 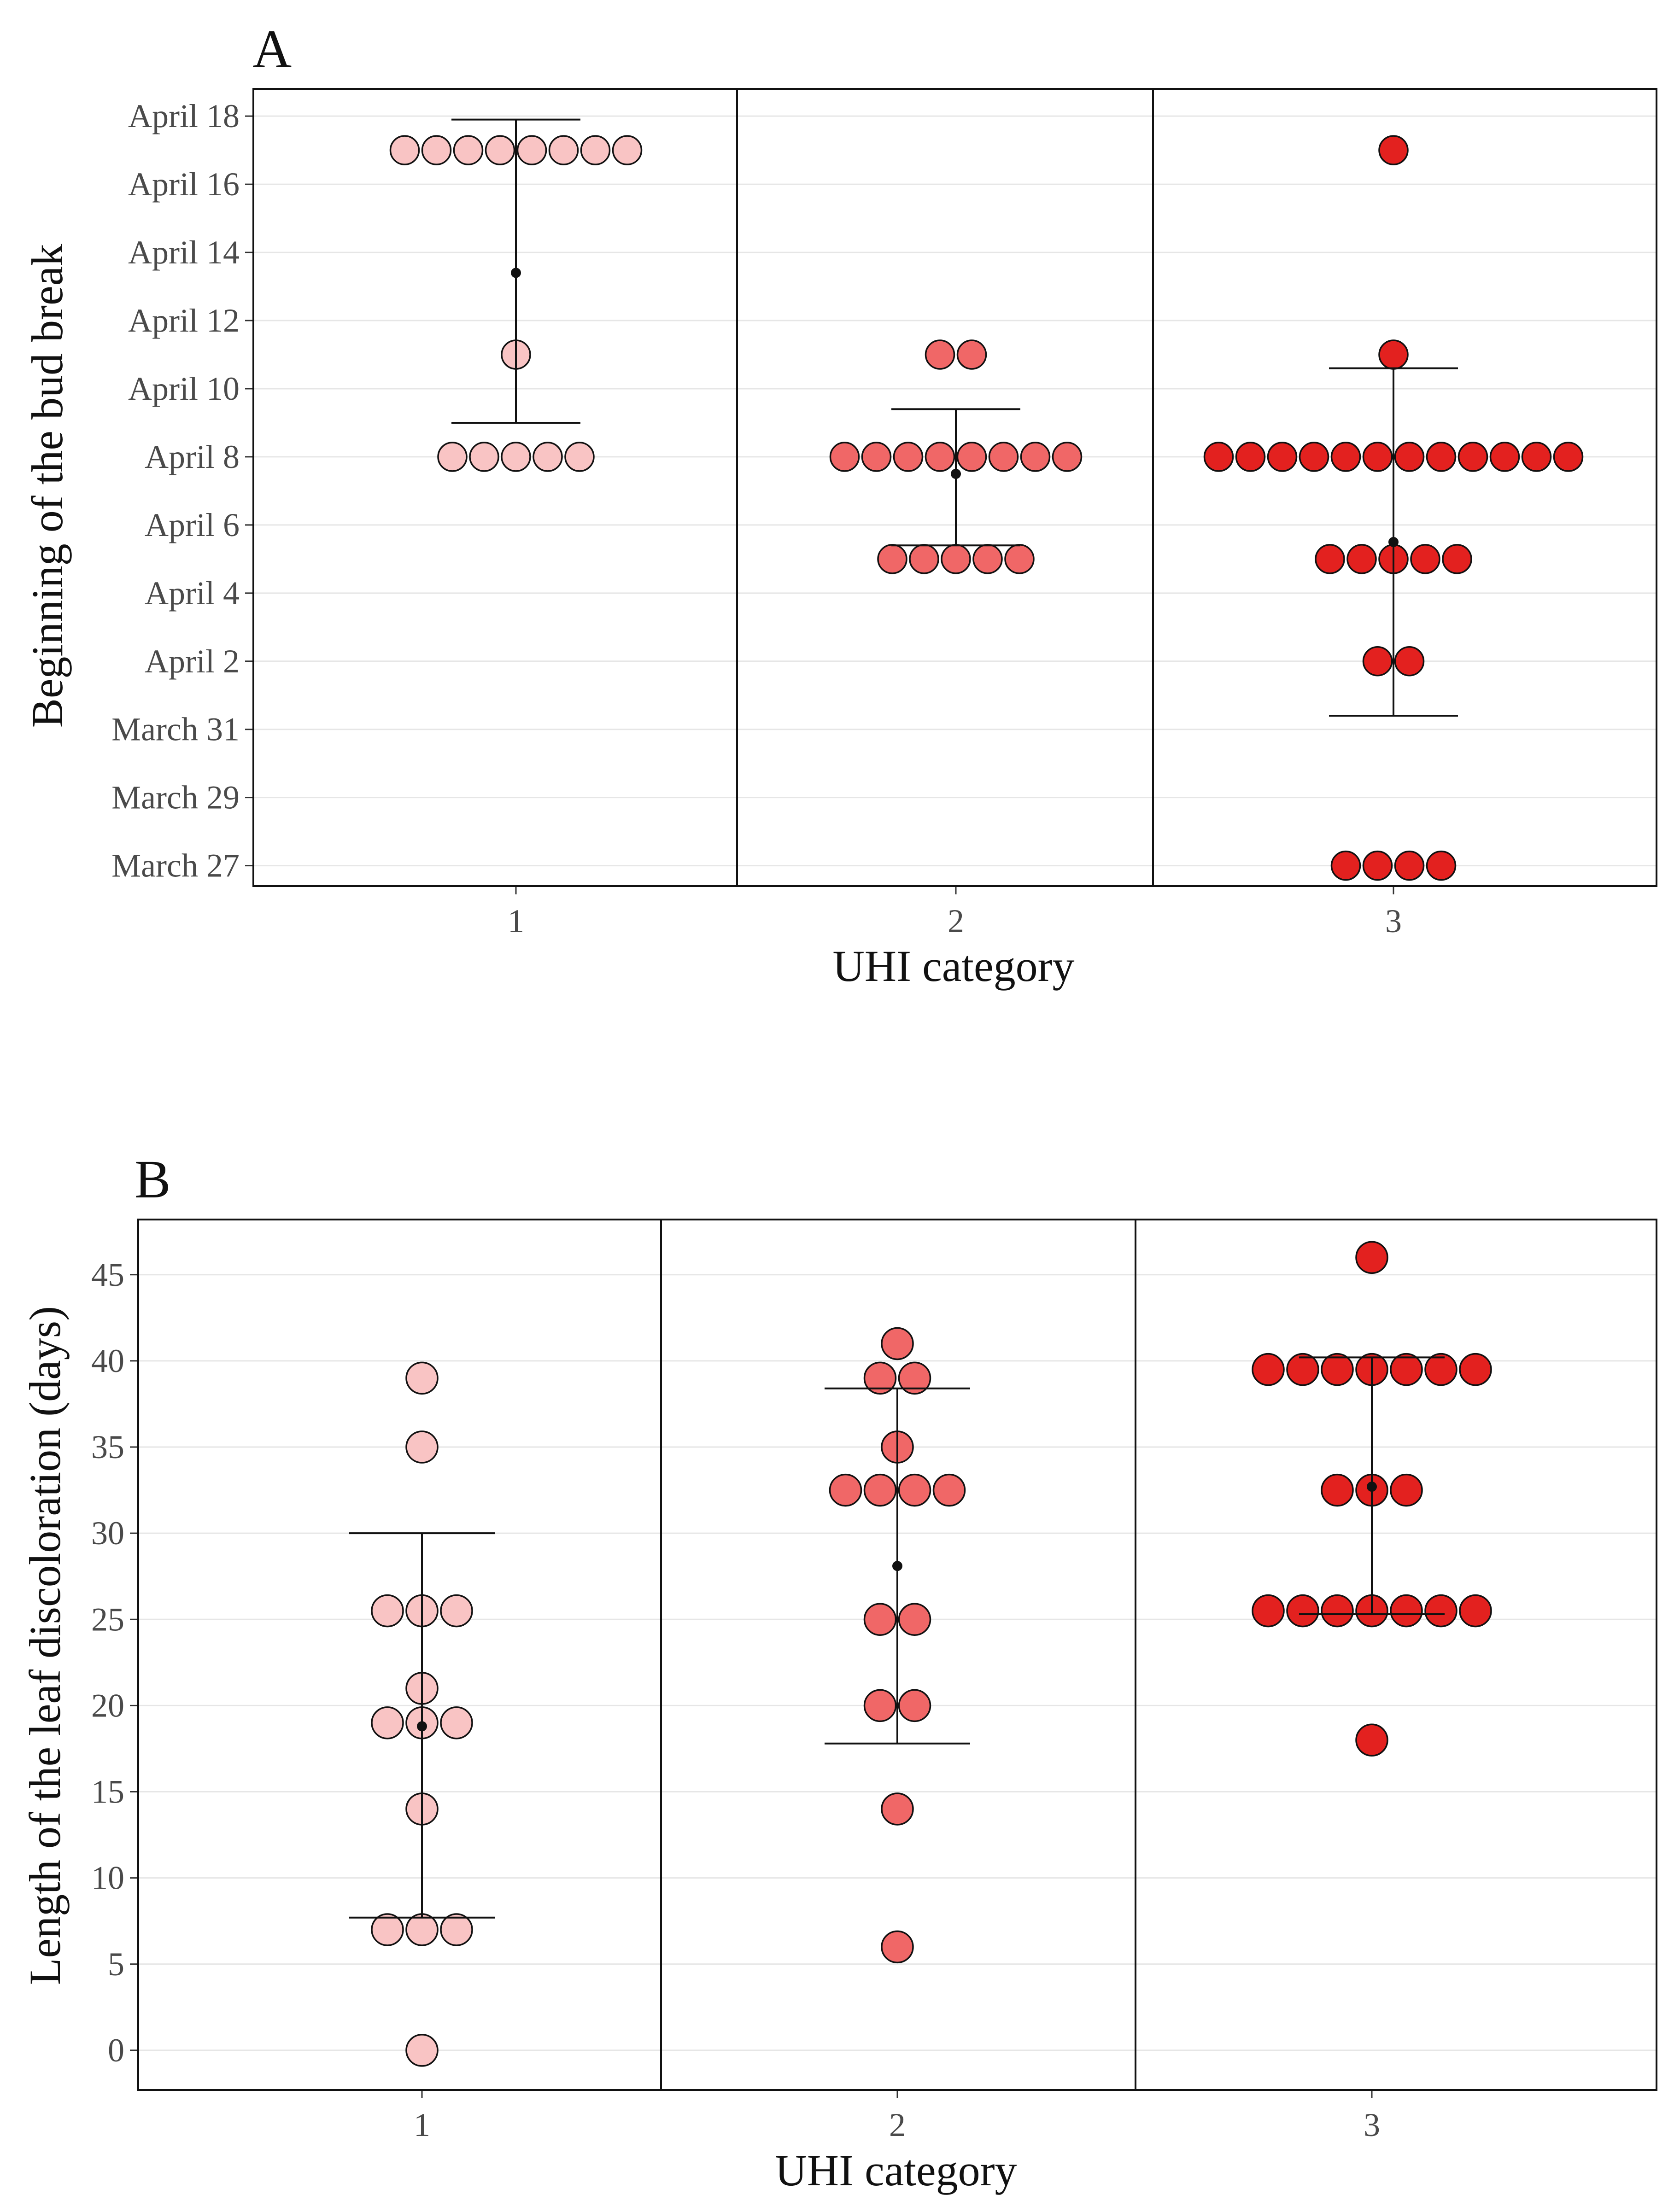 I want to click on y-tick-label: April 2, so click(x=193, y=661).